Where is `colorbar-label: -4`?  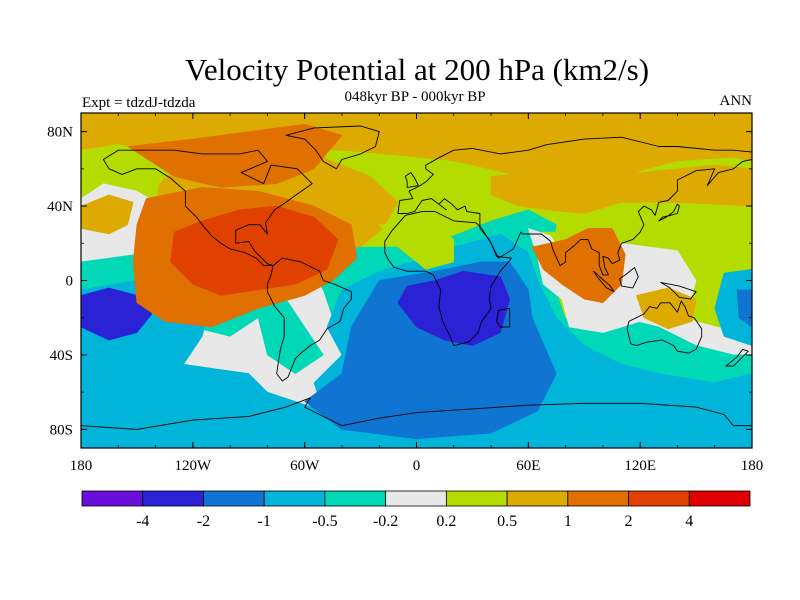 colorbar-label: -4 is located at coordinates (142, 521).